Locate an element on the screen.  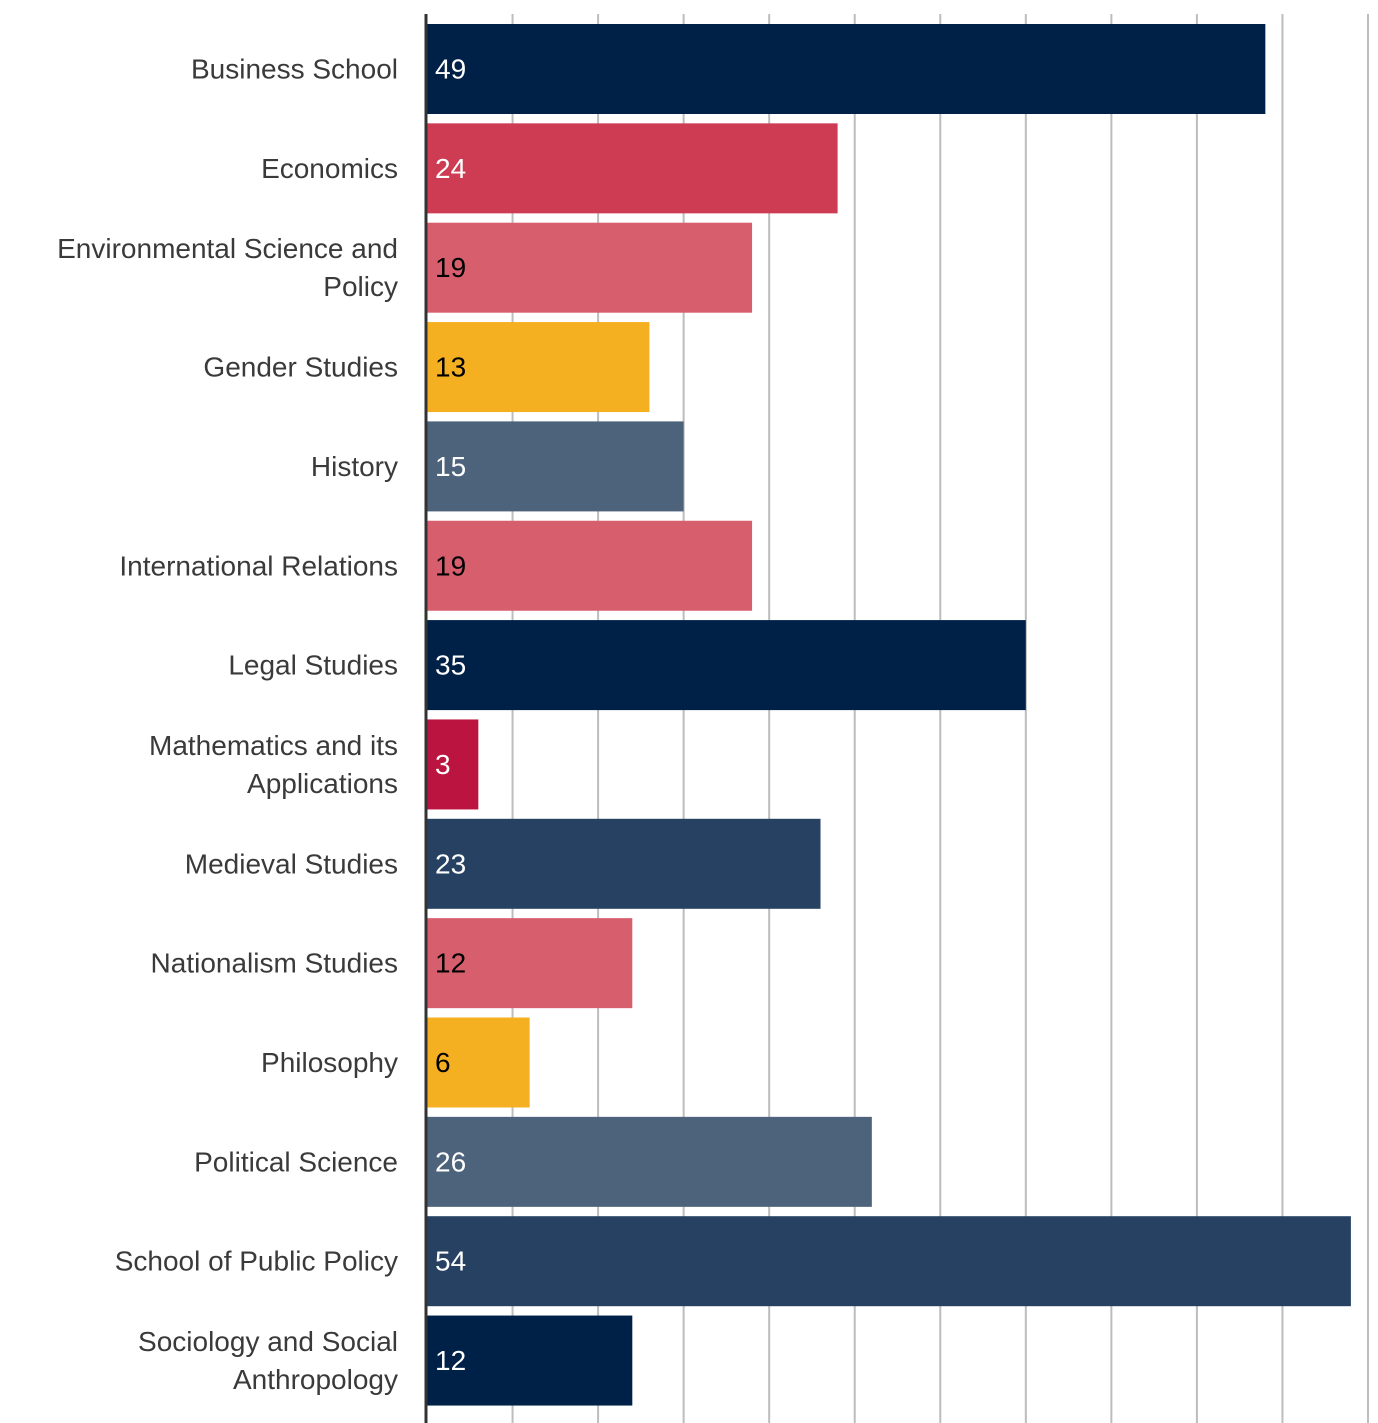
category-label-0: Business School is located at coordinates (294, 69).